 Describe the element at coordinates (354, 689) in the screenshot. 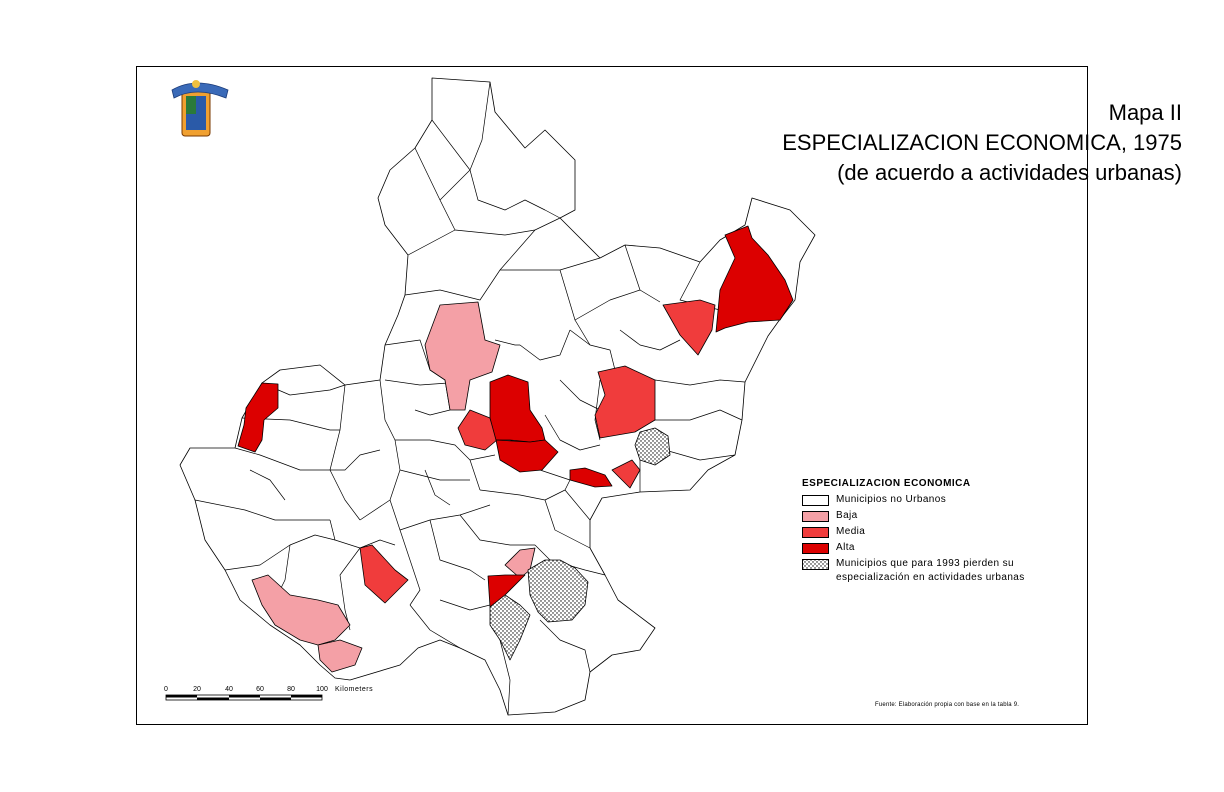

I see `scale-unit: Kilometers` at that location.